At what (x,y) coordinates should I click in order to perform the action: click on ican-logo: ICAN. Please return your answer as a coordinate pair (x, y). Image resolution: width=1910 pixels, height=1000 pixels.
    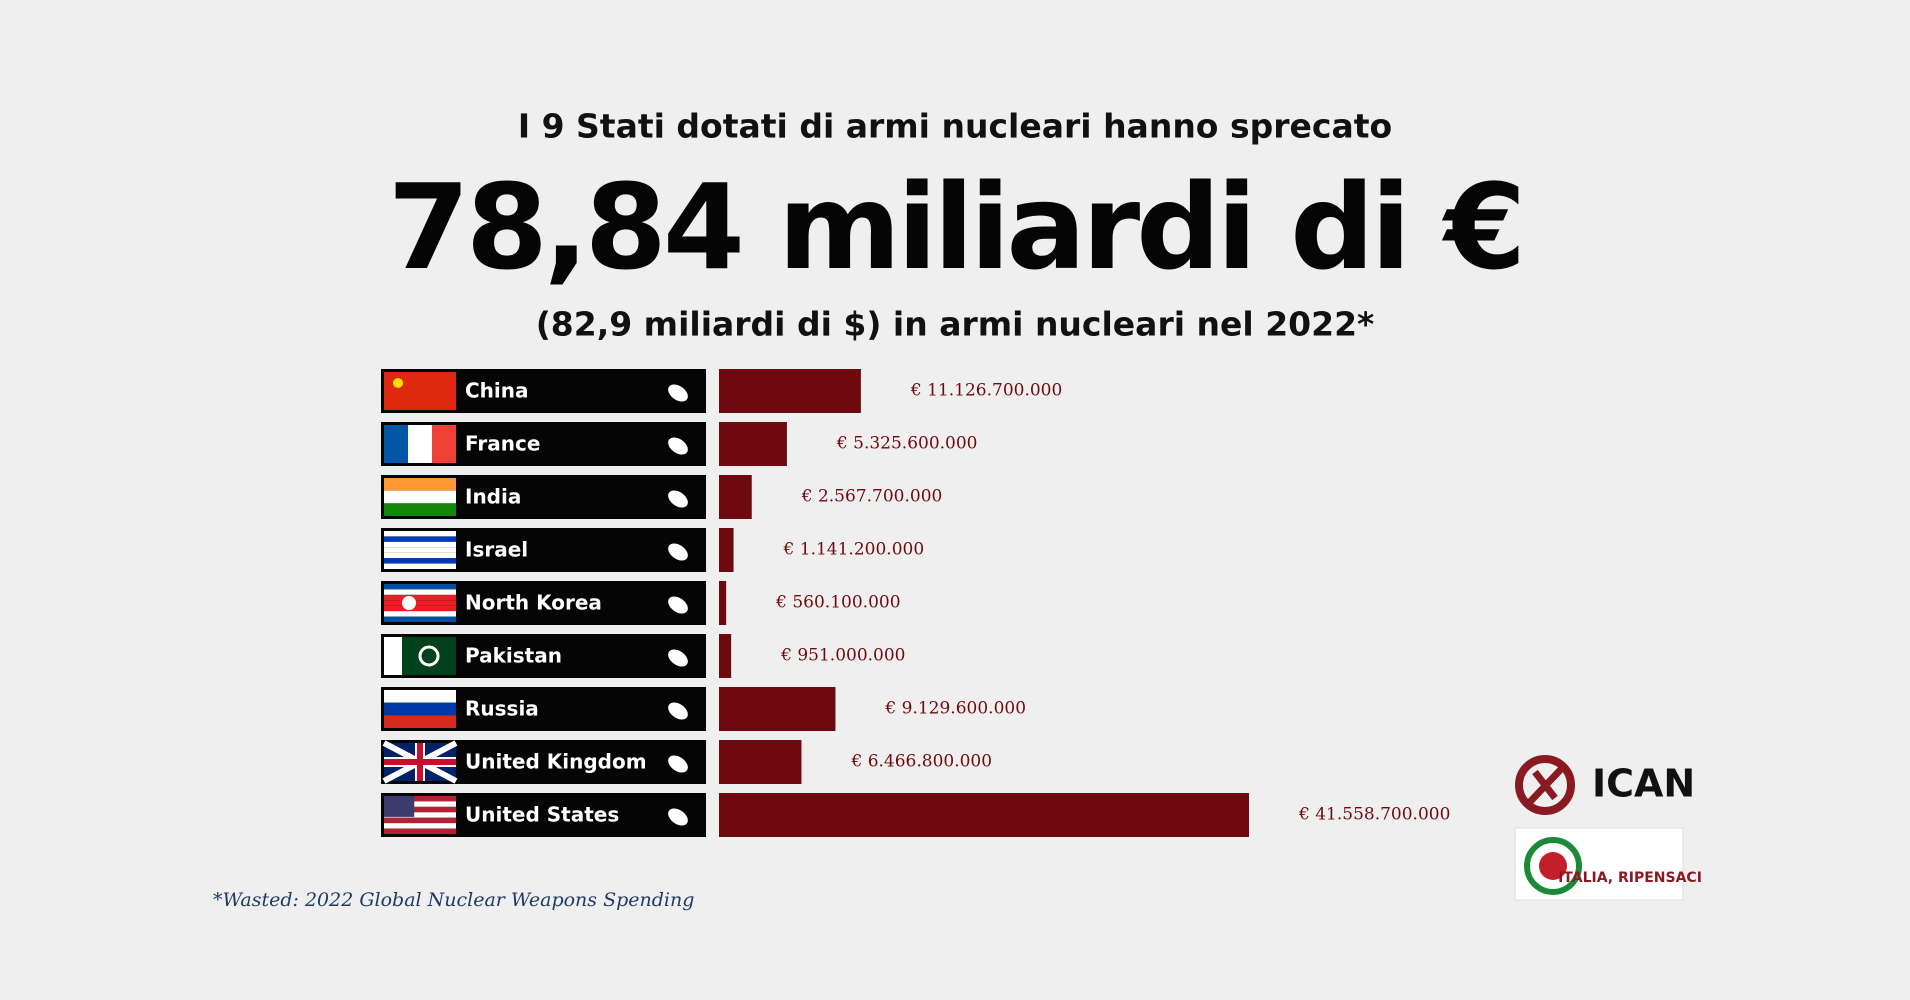
    Looking at the image, I should click on (1605, 785).